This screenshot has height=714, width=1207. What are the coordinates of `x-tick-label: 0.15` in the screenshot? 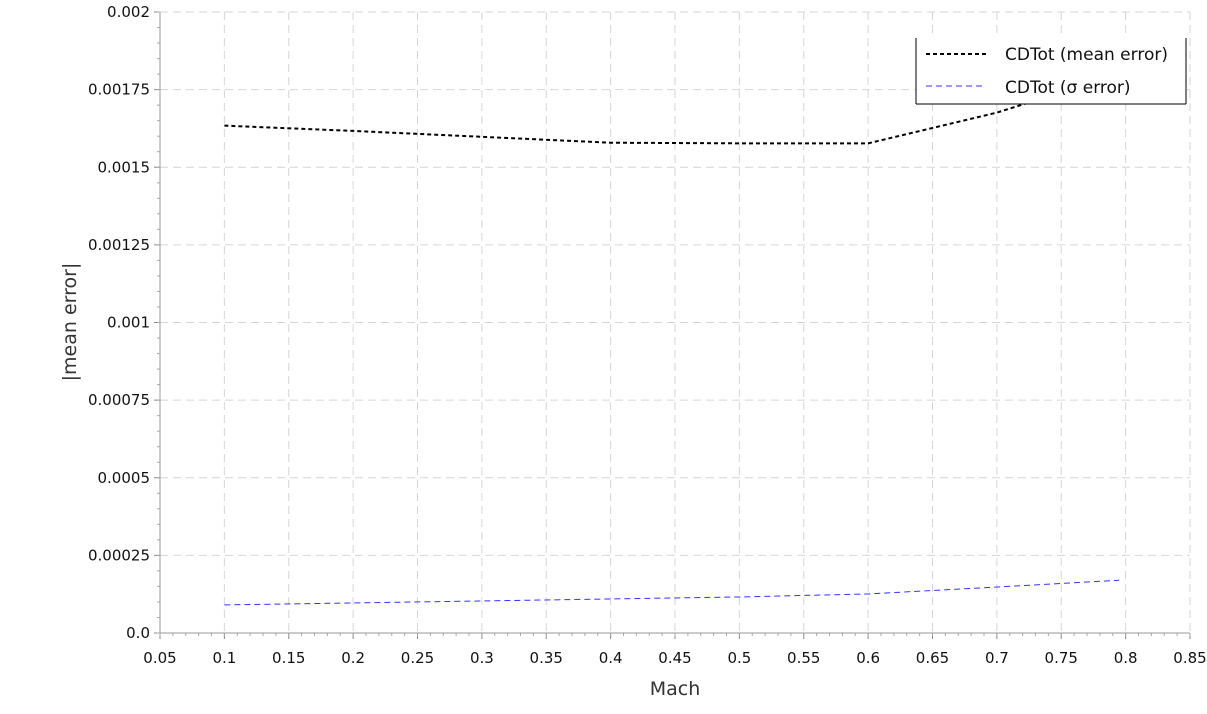 It's located at (288, 658).